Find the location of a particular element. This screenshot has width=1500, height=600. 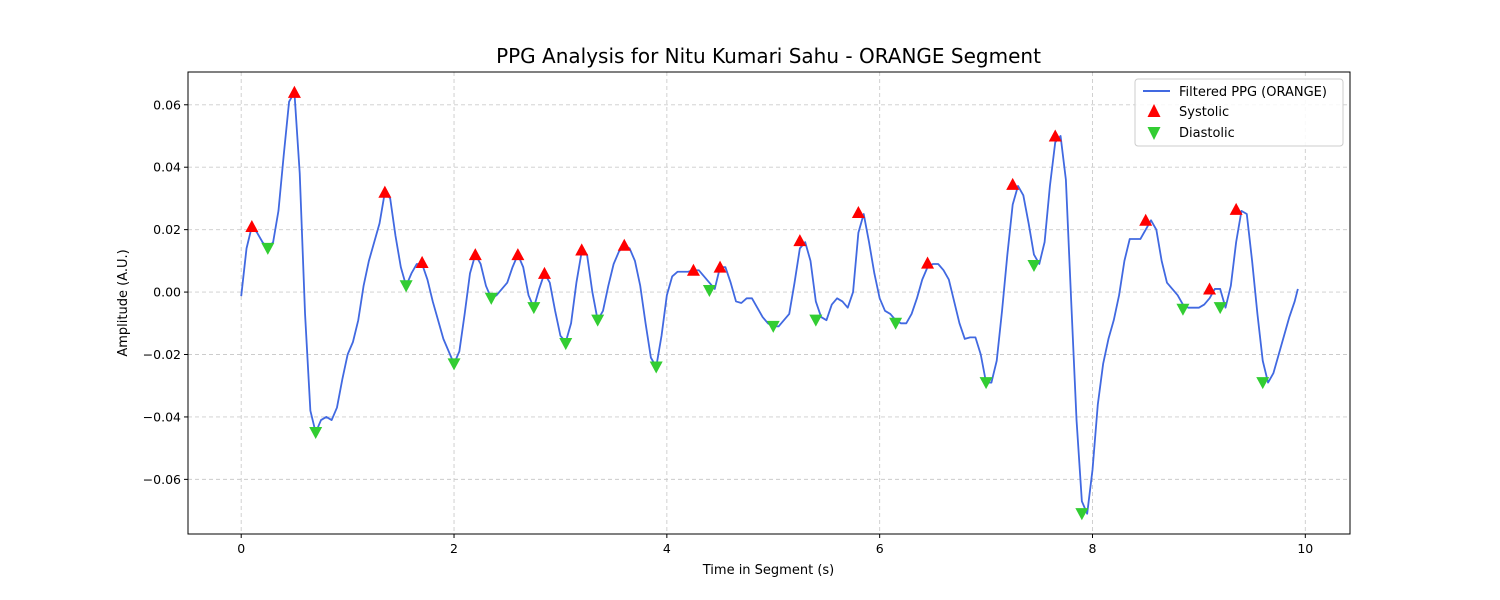

y-tick-label: −0.04 is located at coordinates (162, 416).